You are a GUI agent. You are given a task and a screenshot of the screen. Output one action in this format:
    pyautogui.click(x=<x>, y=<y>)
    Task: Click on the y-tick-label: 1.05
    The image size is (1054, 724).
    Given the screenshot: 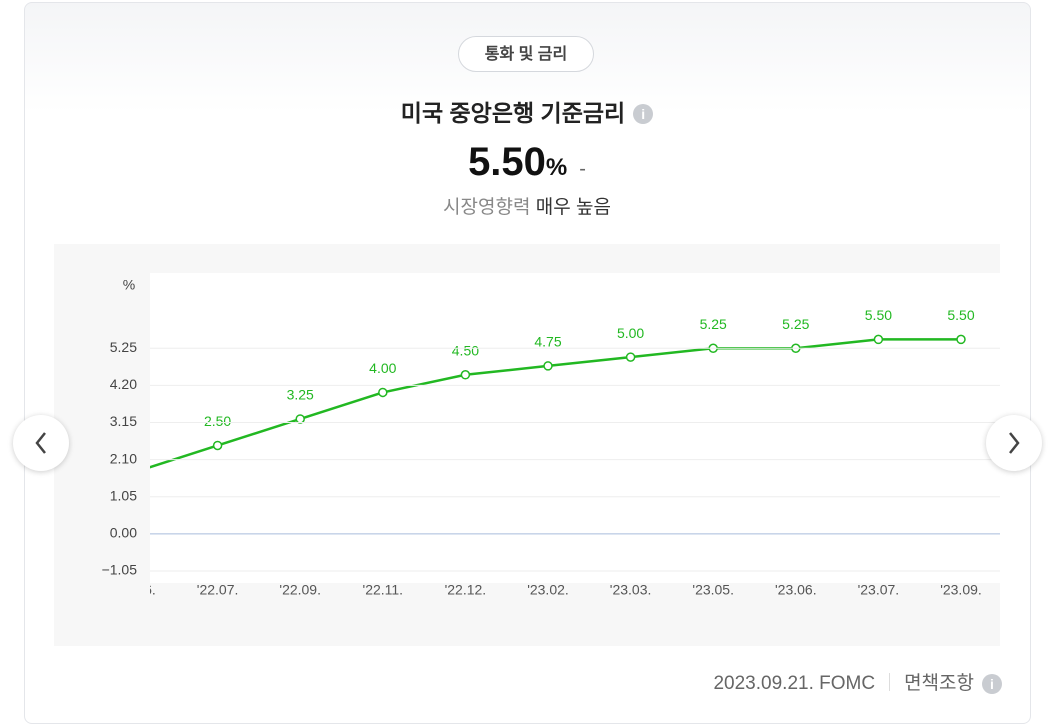 What is the action you would take?
    pyautogui.click(x=123, y=495)
    